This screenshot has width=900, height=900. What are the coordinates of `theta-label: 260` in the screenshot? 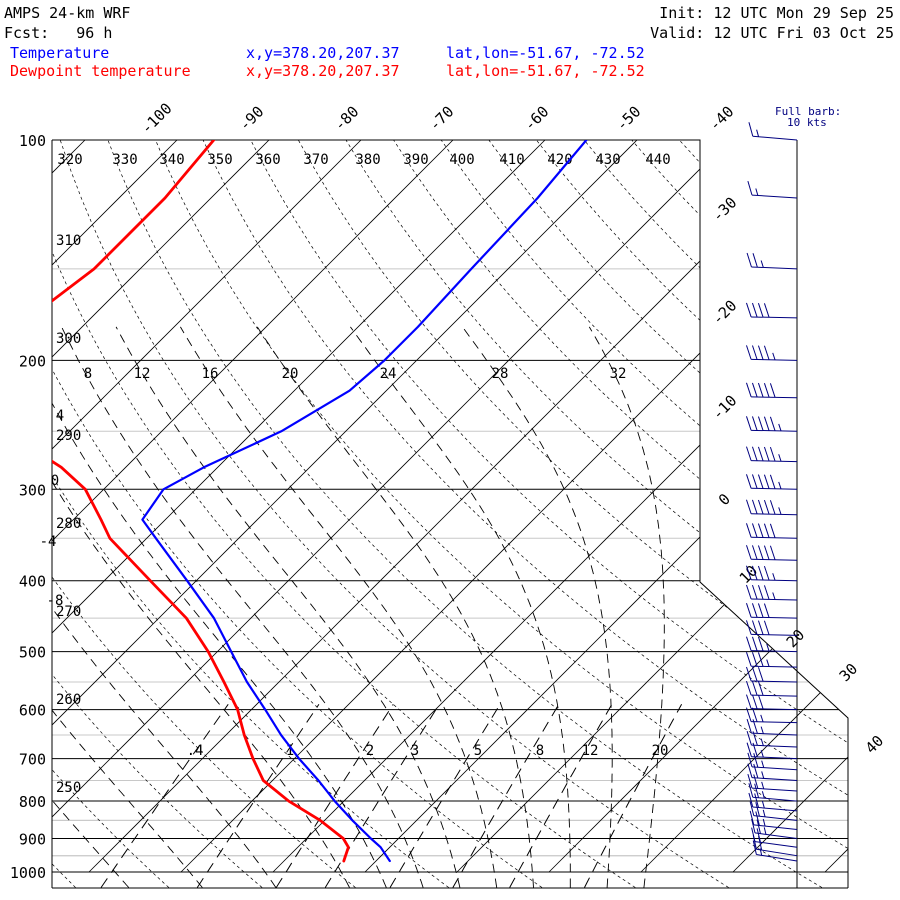 It's located at (68, 700).